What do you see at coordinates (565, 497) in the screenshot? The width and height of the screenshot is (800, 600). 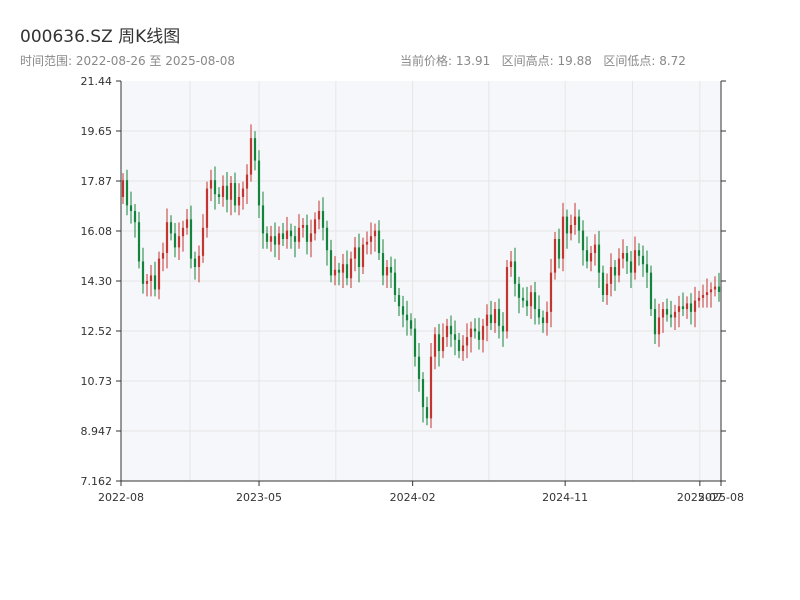 I see `x-tick-label: 2024-11` at bounding box center [565, 497].